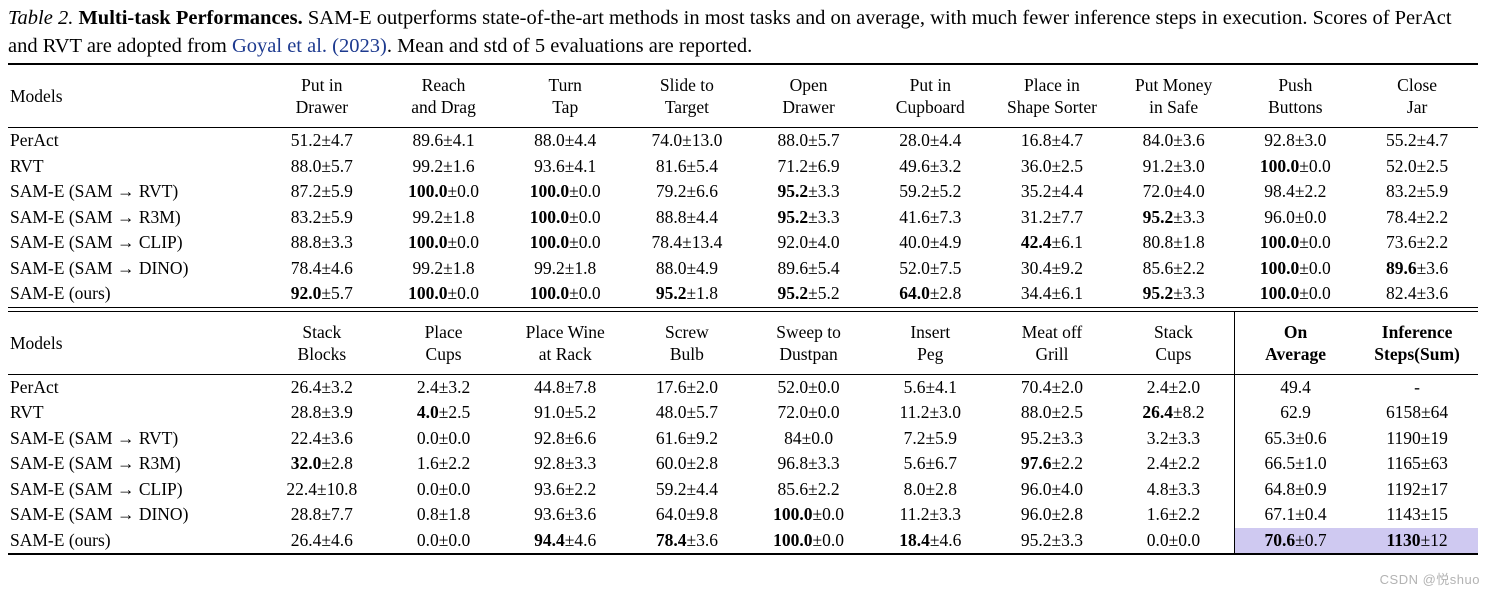 The image size is (1486, 594). What do you see at coordinates (1052, 96) in the screenshot?
I see `column-header: Place in Shape Sorter` at bounding box center [1052, 96].